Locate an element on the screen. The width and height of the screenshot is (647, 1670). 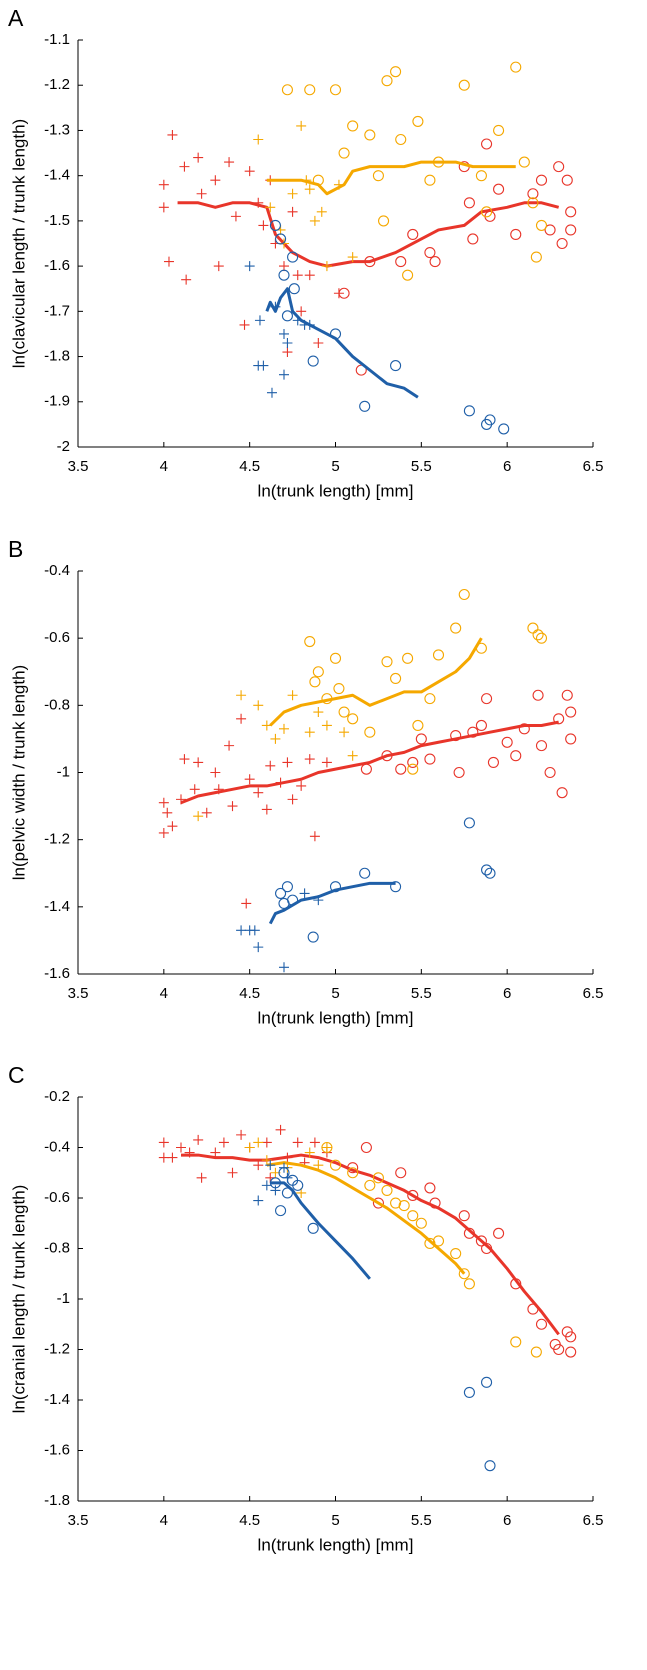
y-tick-label: -1.8 is located at coordinates (57, 356).